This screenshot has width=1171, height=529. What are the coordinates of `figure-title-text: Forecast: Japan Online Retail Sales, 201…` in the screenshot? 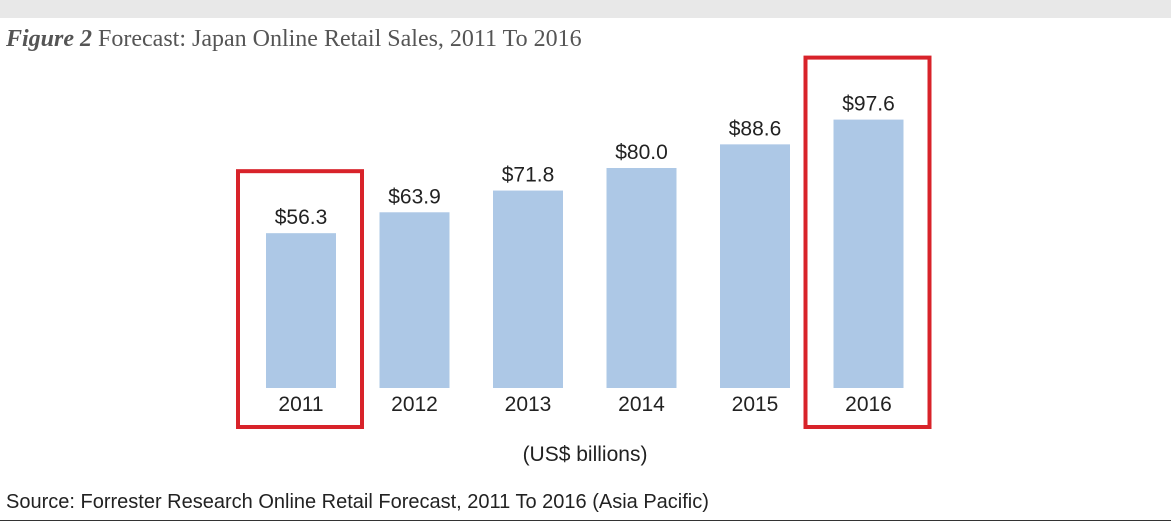 It's located at (340, 39).